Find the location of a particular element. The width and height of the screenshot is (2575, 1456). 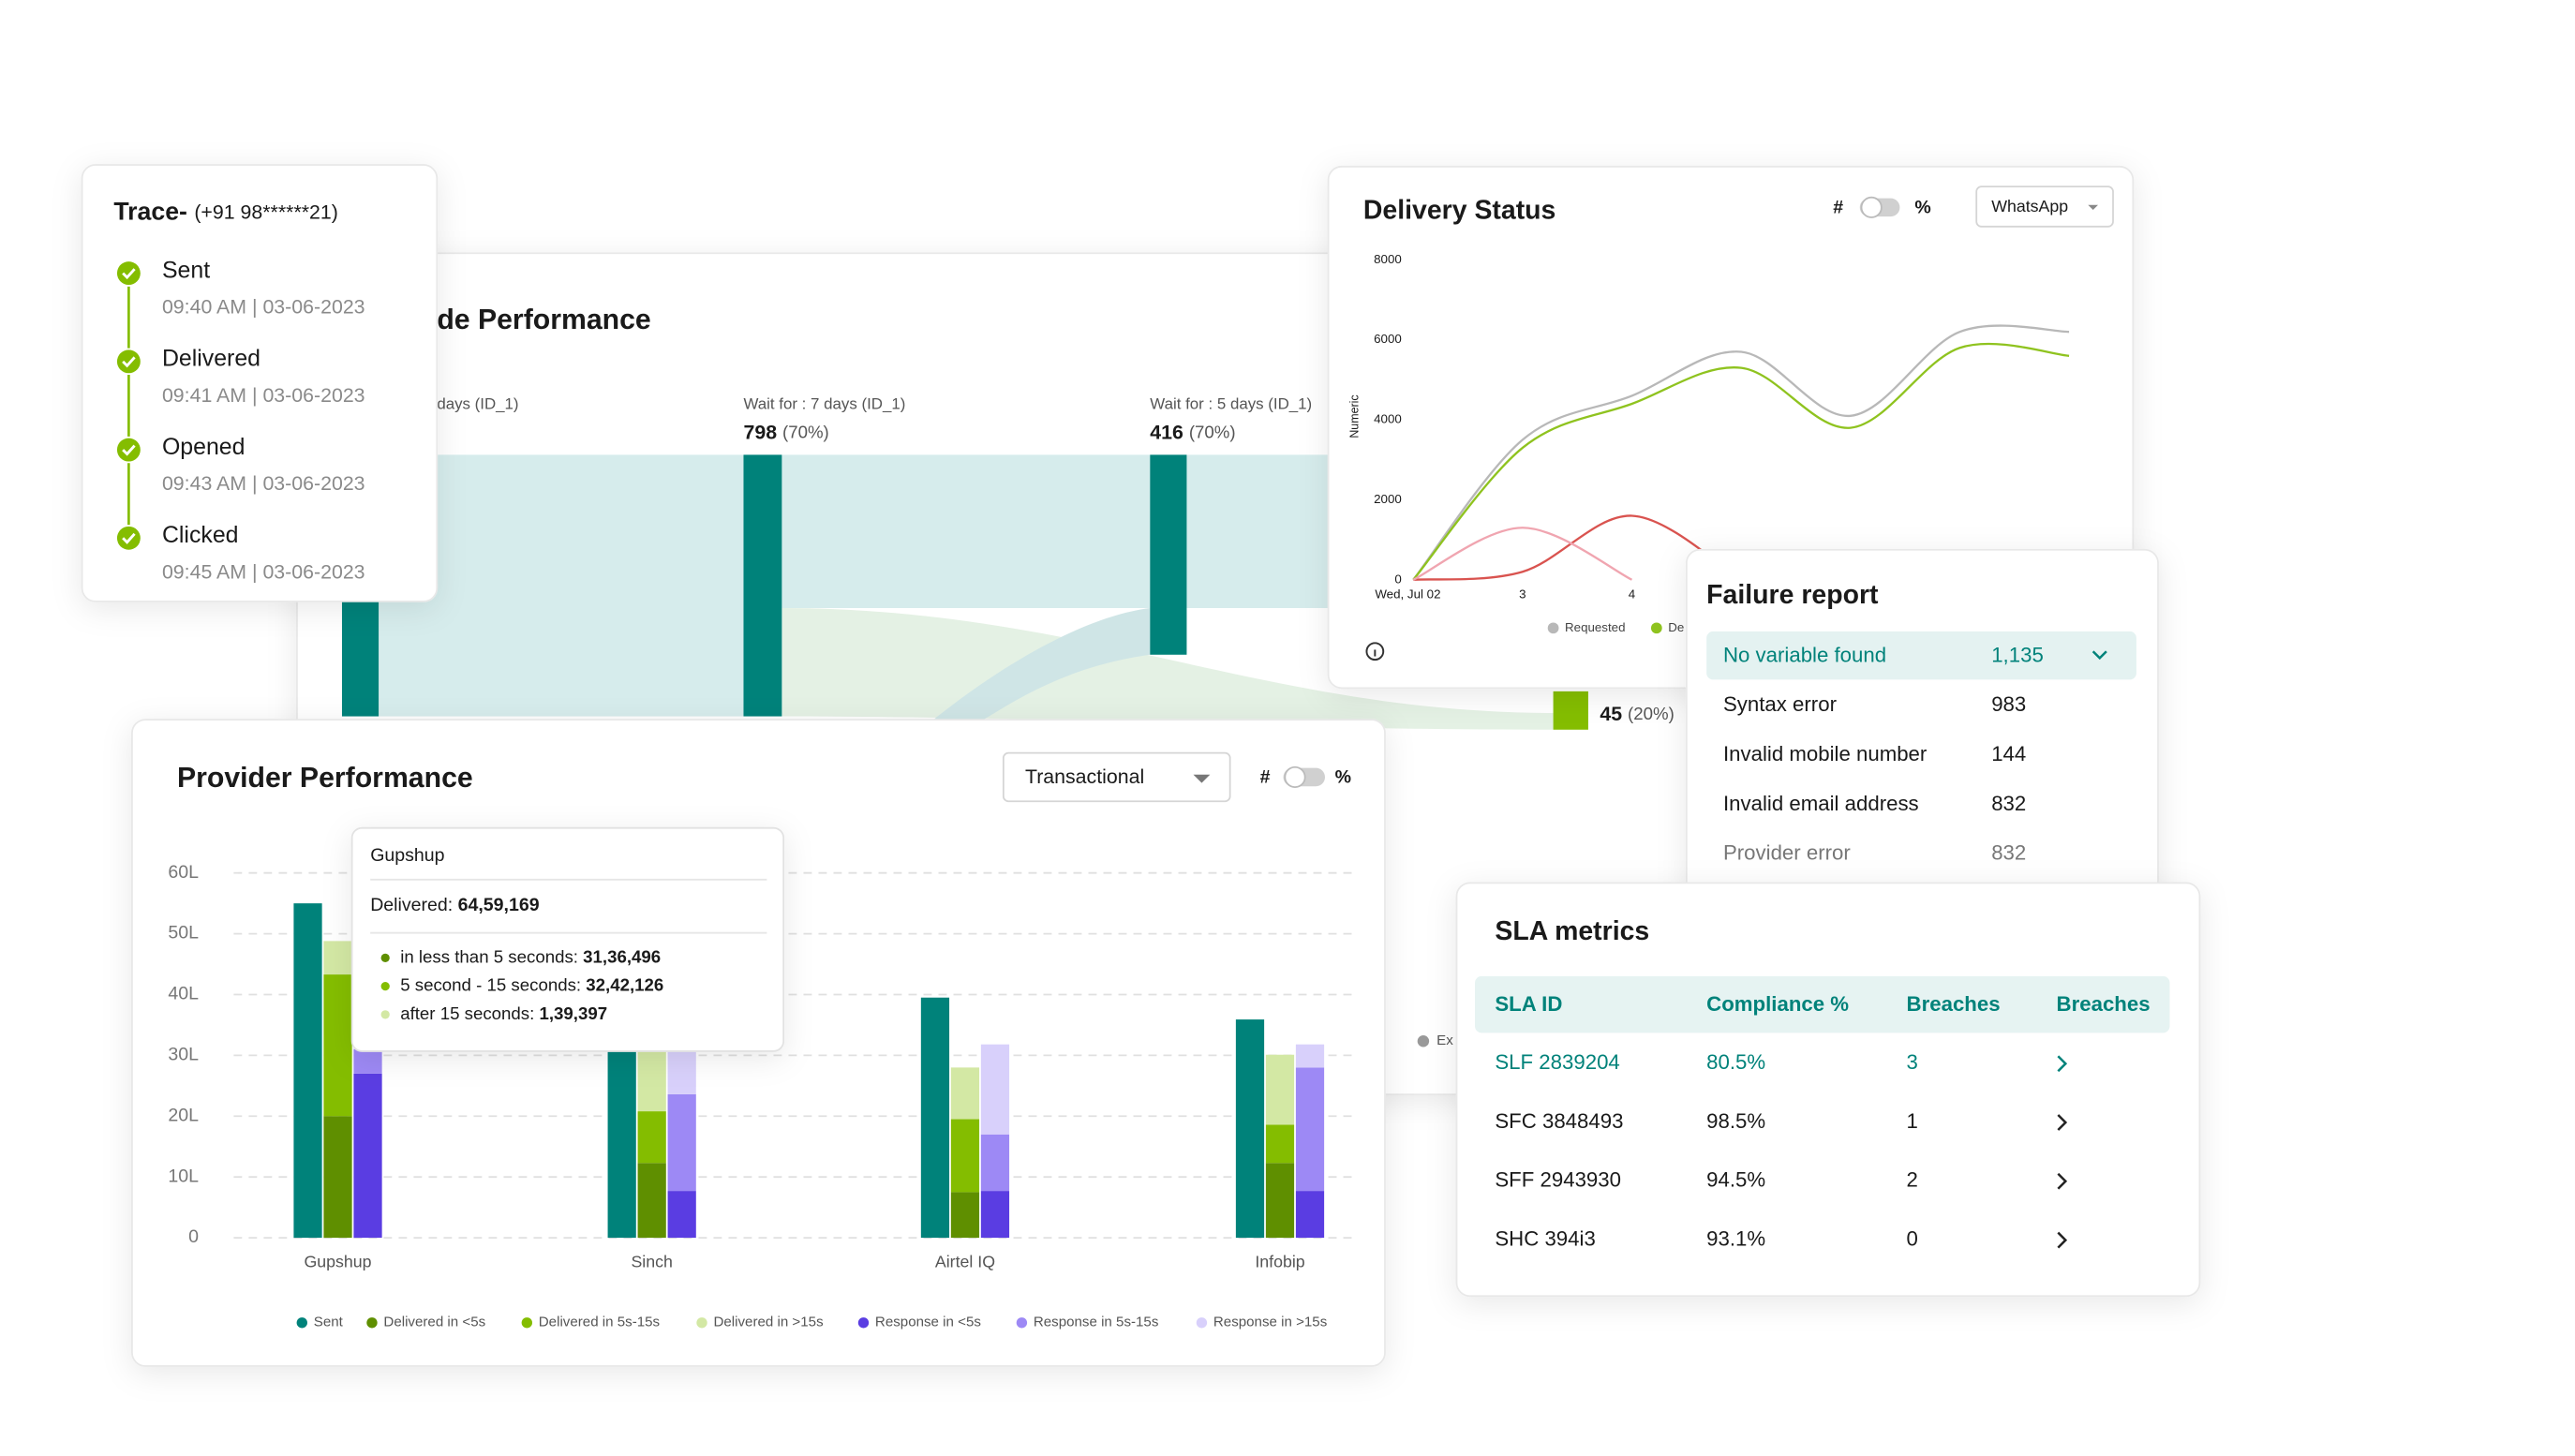

y-tick-label: 40L is located at coordinates (183, 994).